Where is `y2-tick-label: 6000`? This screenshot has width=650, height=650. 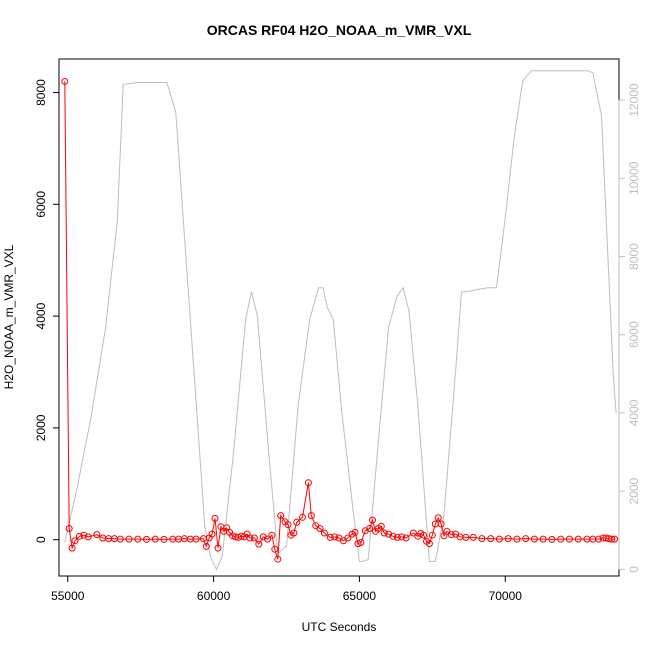 y2-tick-label: 6000 is located at coordinates (634, 334).